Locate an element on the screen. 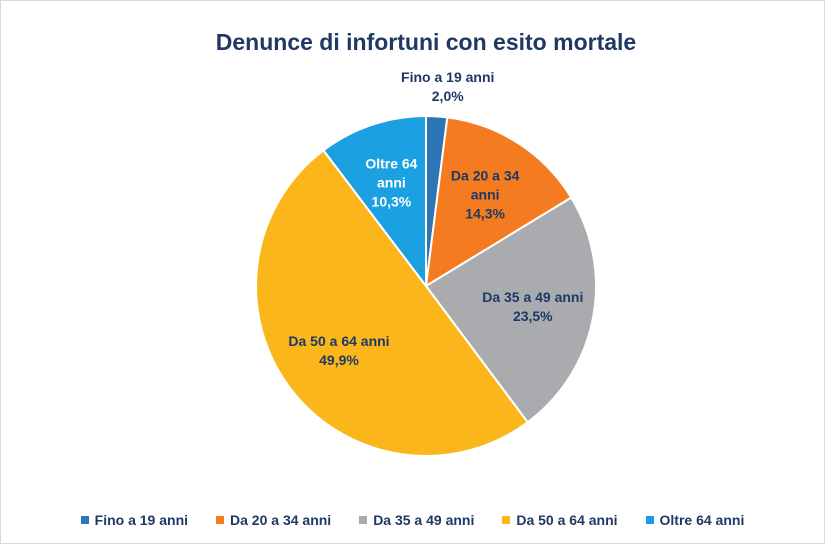  data-label-value: 23,5% is located at coordinates (532, 315).